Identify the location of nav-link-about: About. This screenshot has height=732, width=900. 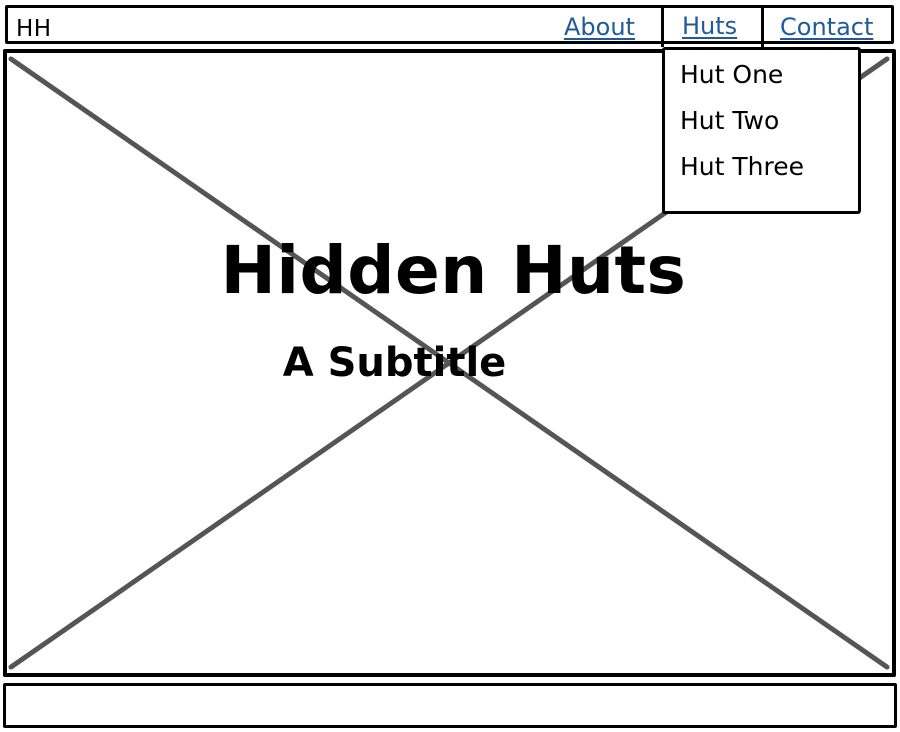
(599, 27).